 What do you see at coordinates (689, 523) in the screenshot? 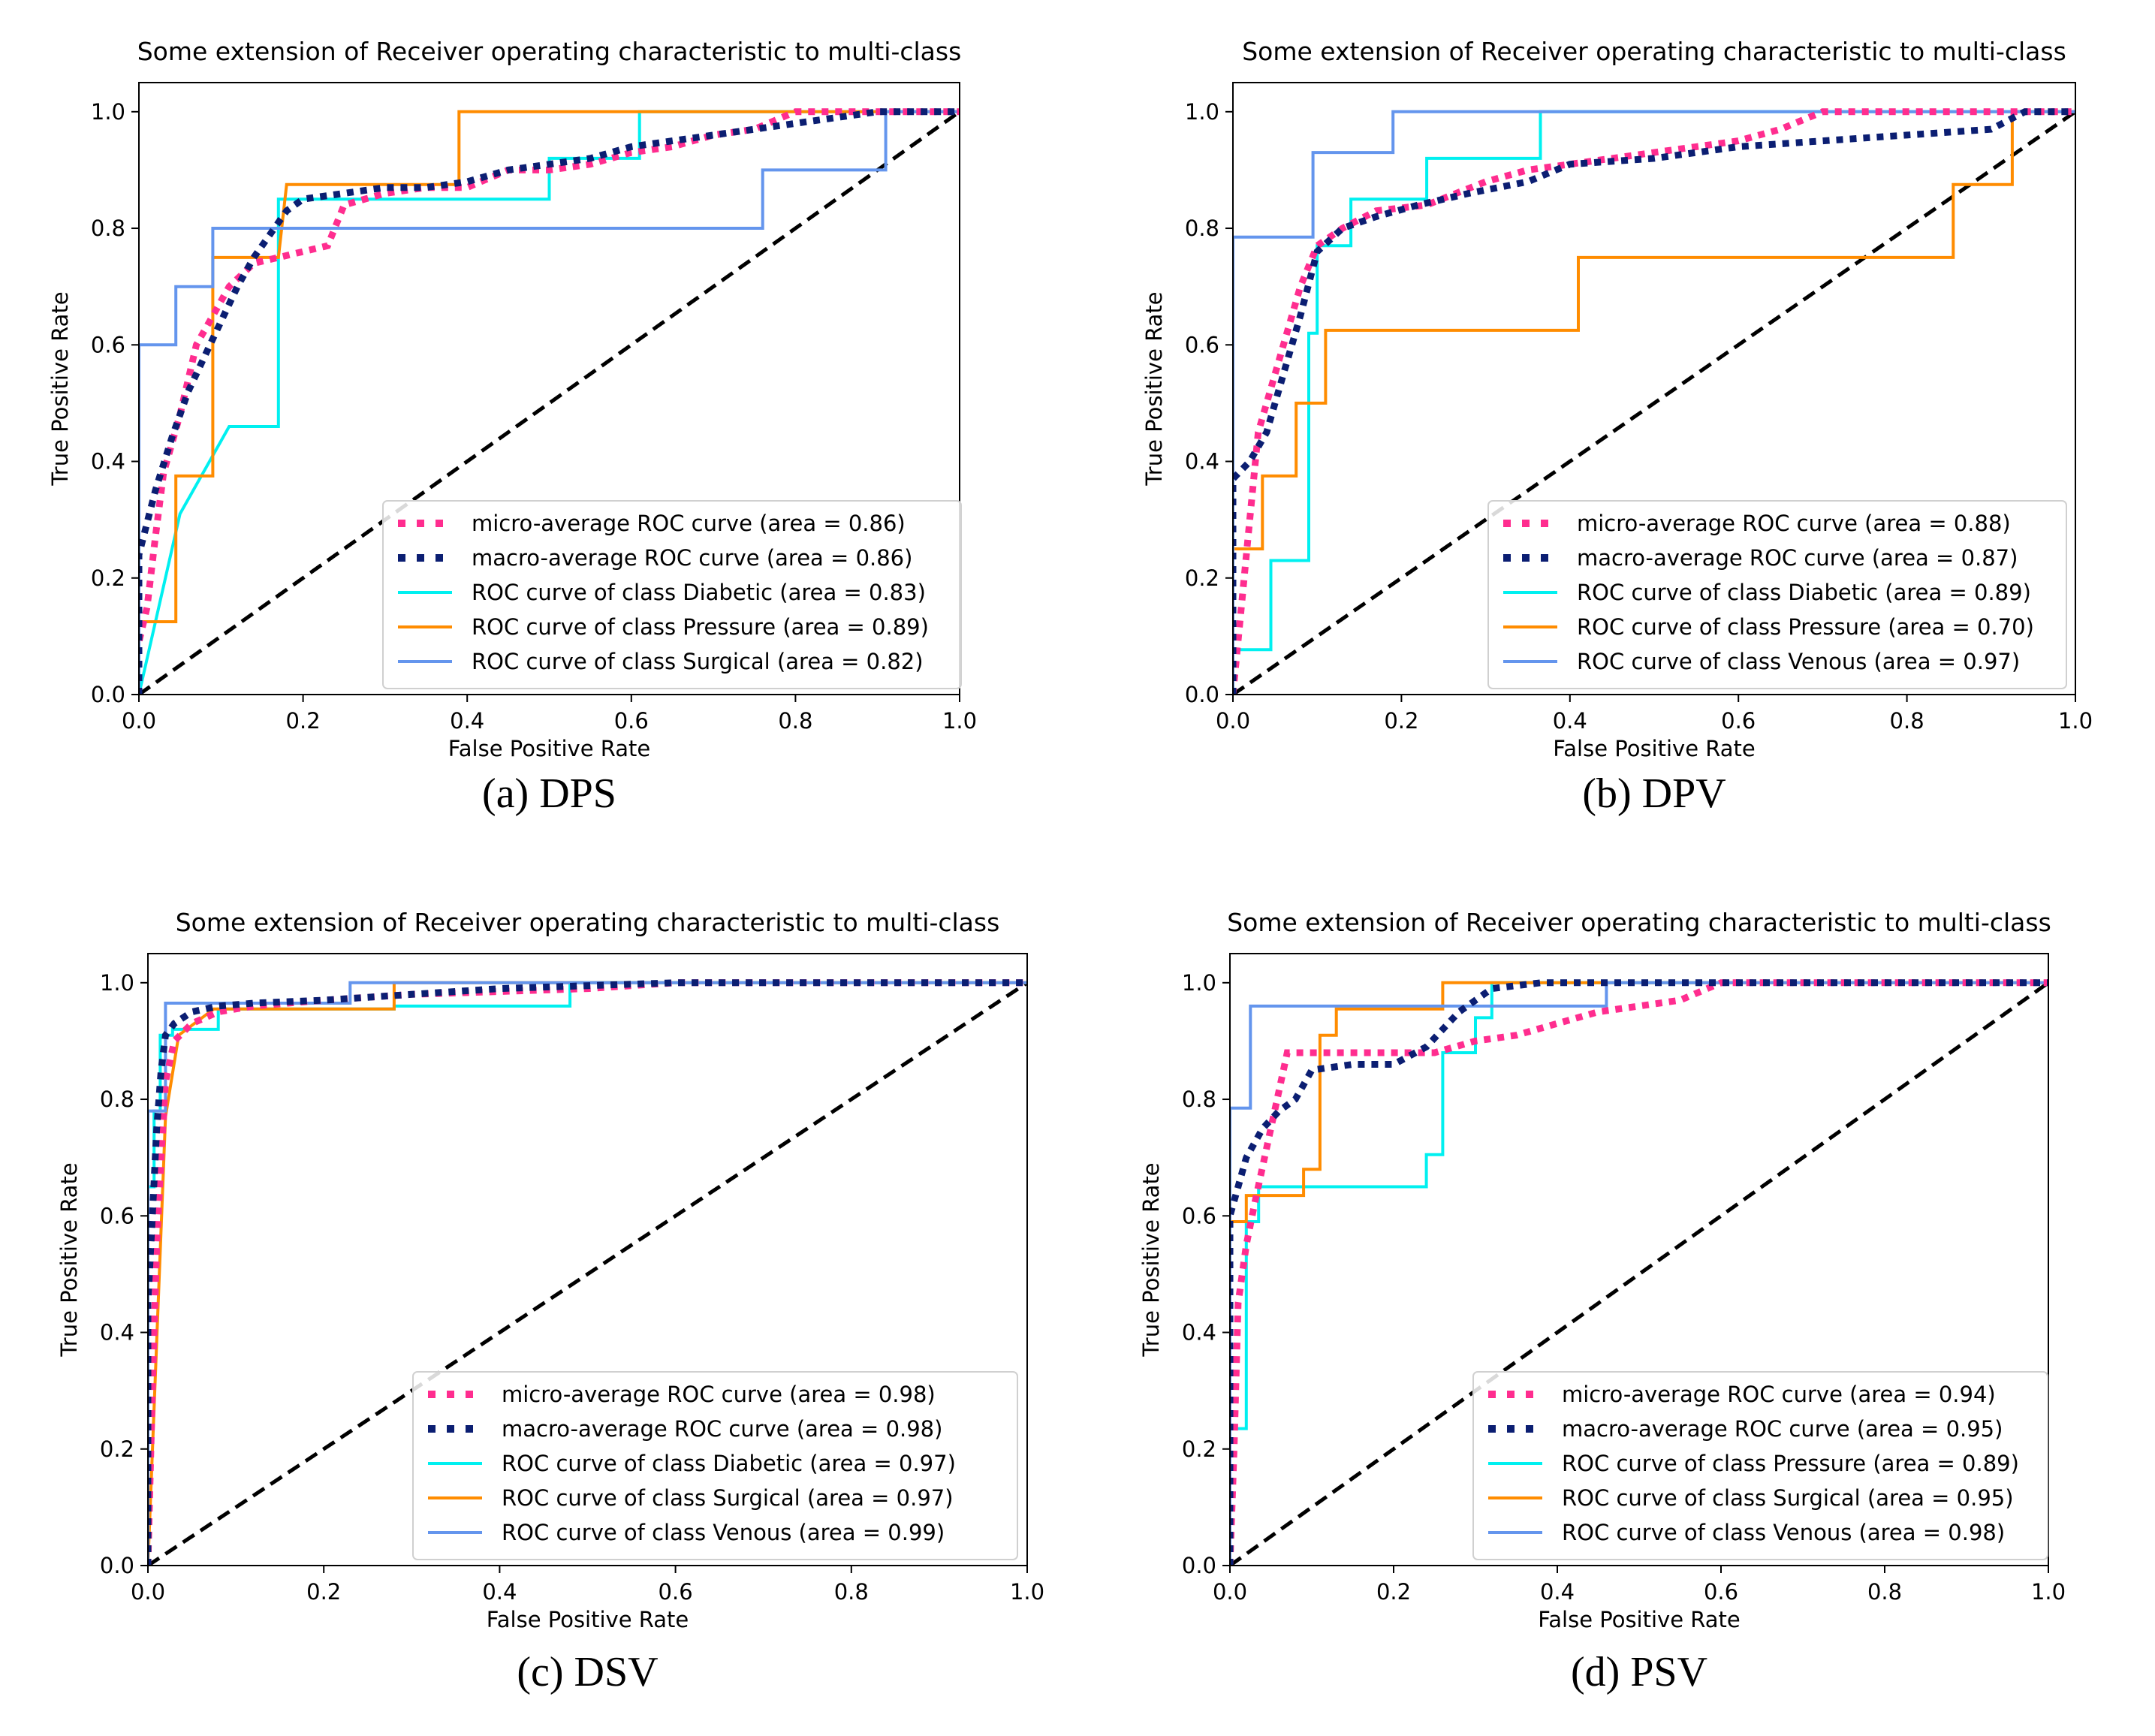
I see `legend-entry-label: micro-average ROC curve (area = 0.86)` at bounding box center [689, 523].